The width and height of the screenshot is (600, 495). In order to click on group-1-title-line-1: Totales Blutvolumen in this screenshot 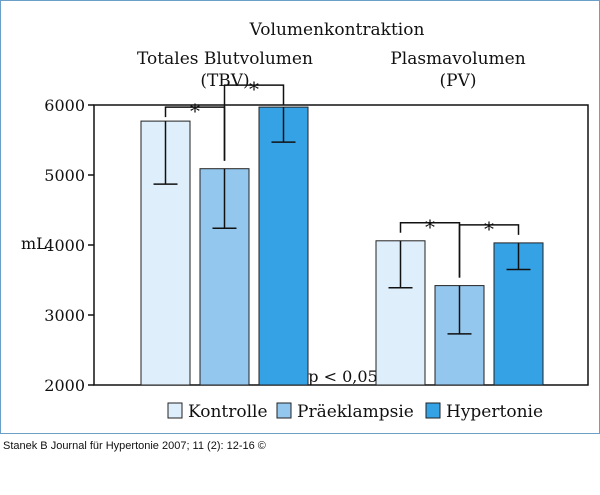, I will do `click(225, 59)`.